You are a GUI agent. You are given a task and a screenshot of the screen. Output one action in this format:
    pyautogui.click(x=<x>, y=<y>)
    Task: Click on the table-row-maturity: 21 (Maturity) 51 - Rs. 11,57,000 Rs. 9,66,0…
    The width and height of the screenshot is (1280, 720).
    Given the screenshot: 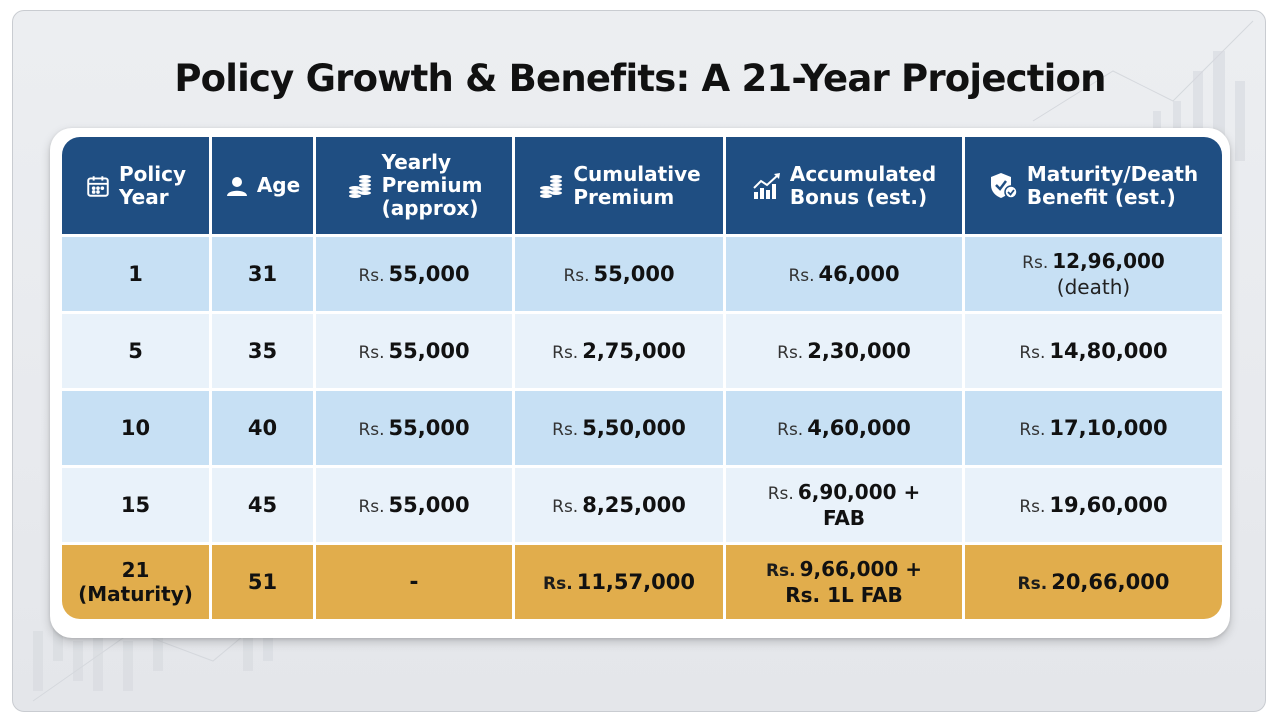 What is the action you would take?
    pyautogui.click(x=642, y=580)
    